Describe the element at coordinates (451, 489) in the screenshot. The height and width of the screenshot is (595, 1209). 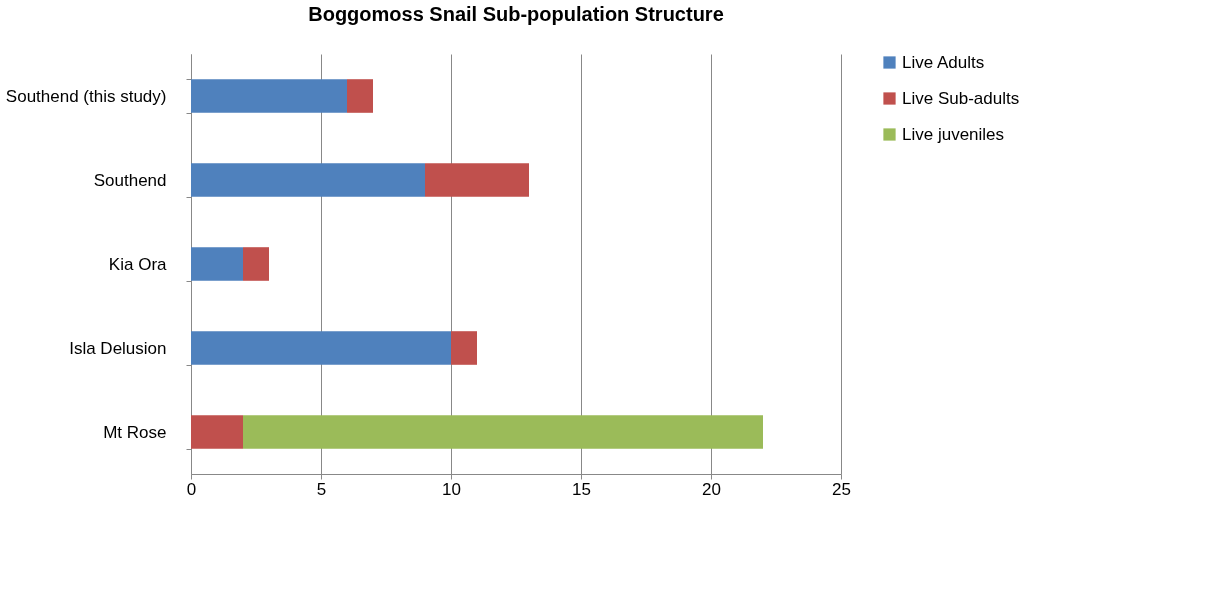
I see `x-tick-label: 10` at that location.